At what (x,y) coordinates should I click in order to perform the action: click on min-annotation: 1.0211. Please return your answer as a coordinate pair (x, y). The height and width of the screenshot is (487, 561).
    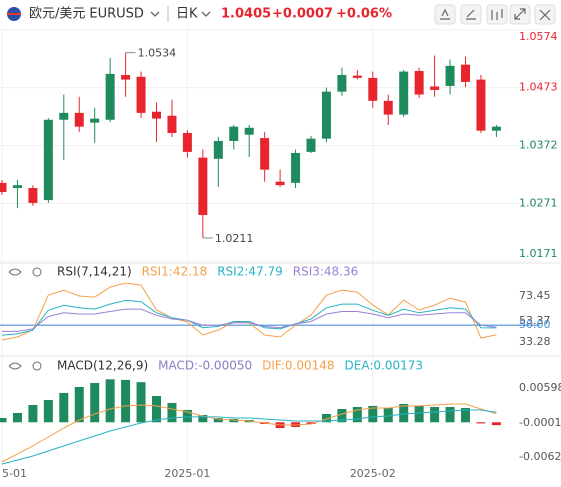
    Looking at the image, I should click on (234, 238).